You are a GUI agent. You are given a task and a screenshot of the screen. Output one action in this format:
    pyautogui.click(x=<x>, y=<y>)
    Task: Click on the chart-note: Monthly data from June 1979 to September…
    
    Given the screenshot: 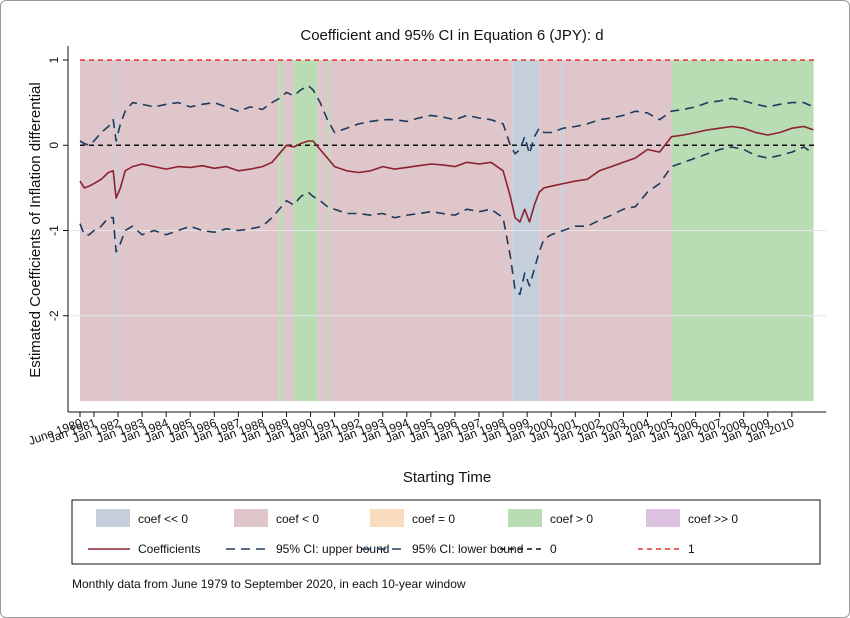 What is the action you would take?
    pyautogui.click(x=269, y=584)
    